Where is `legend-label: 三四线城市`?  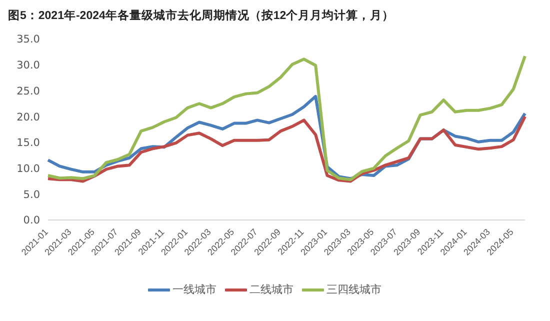
legend-label: 三四线城市 is located at coordinates (354, 289).